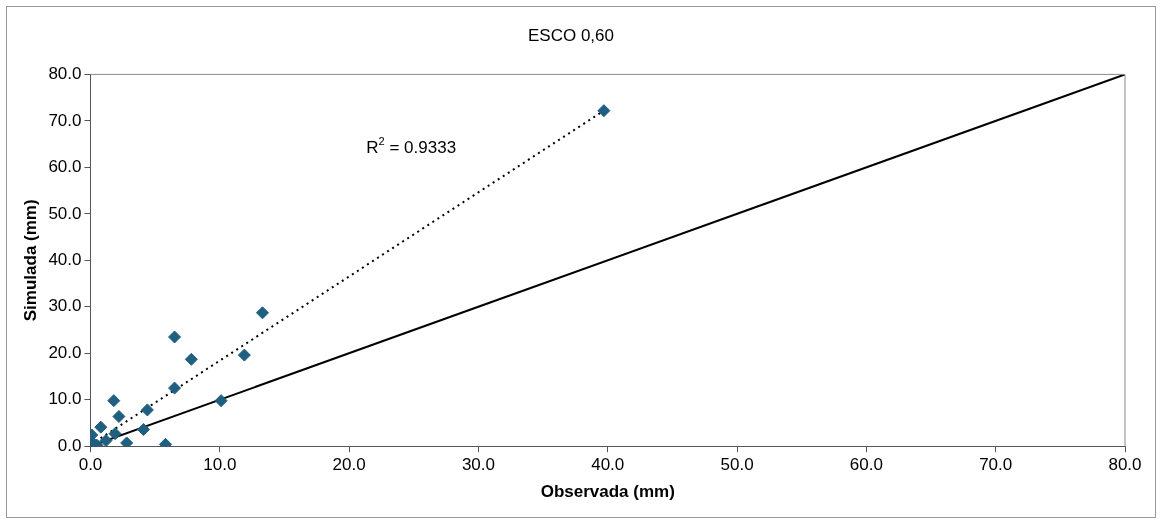 This screenshot has height=525, width=1162. I want to click on x-tick-label: 0.0, so click(90, 465).